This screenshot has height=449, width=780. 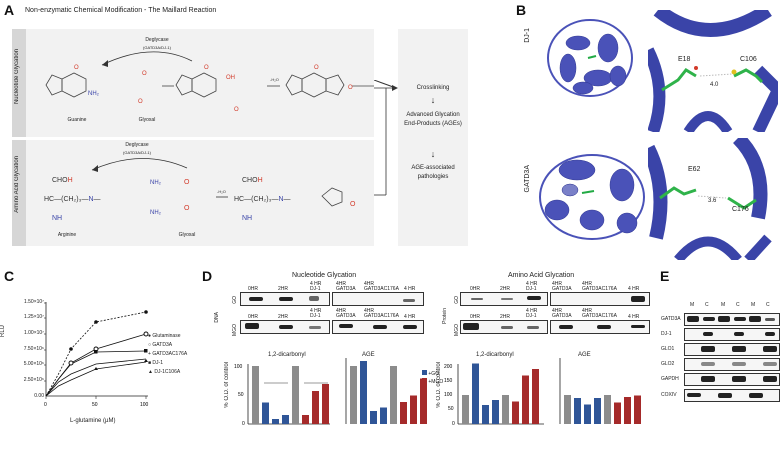 What do you see at coordinates (9, 10) in the screenshot?
I see `panel-label-a: A` at bounding box center [9, 10].